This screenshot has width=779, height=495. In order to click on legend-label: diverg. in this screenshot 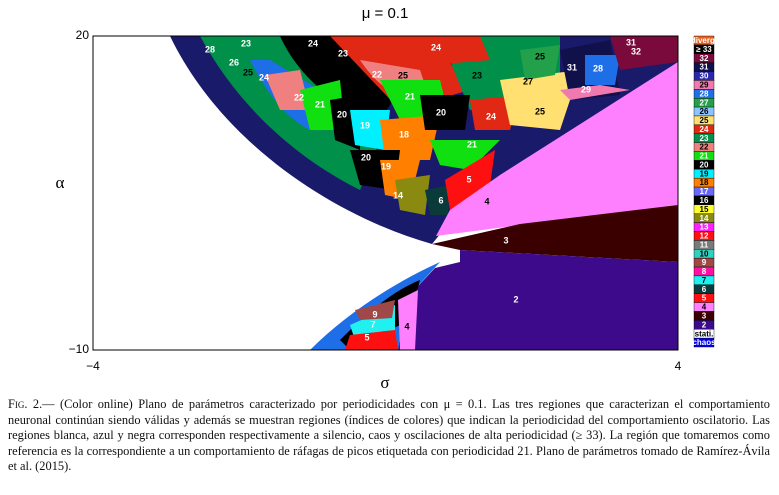, I will do `click(704, 40)`.